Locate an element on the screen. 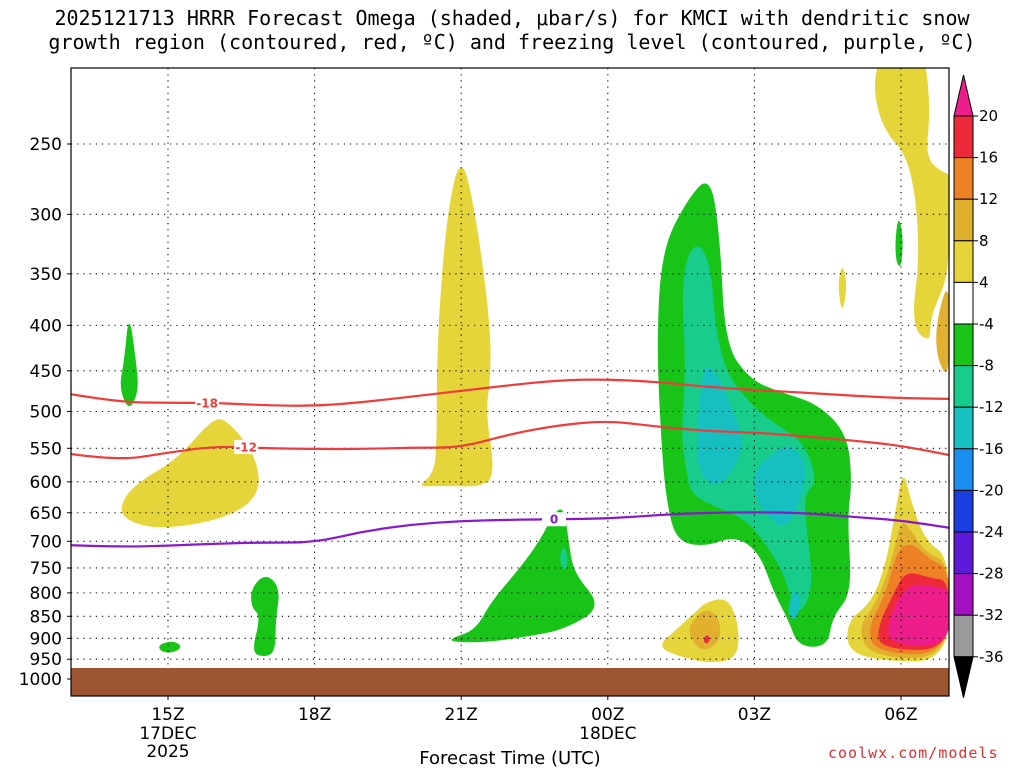  colorbar-bin--32 is located at coordinates (963, 636).